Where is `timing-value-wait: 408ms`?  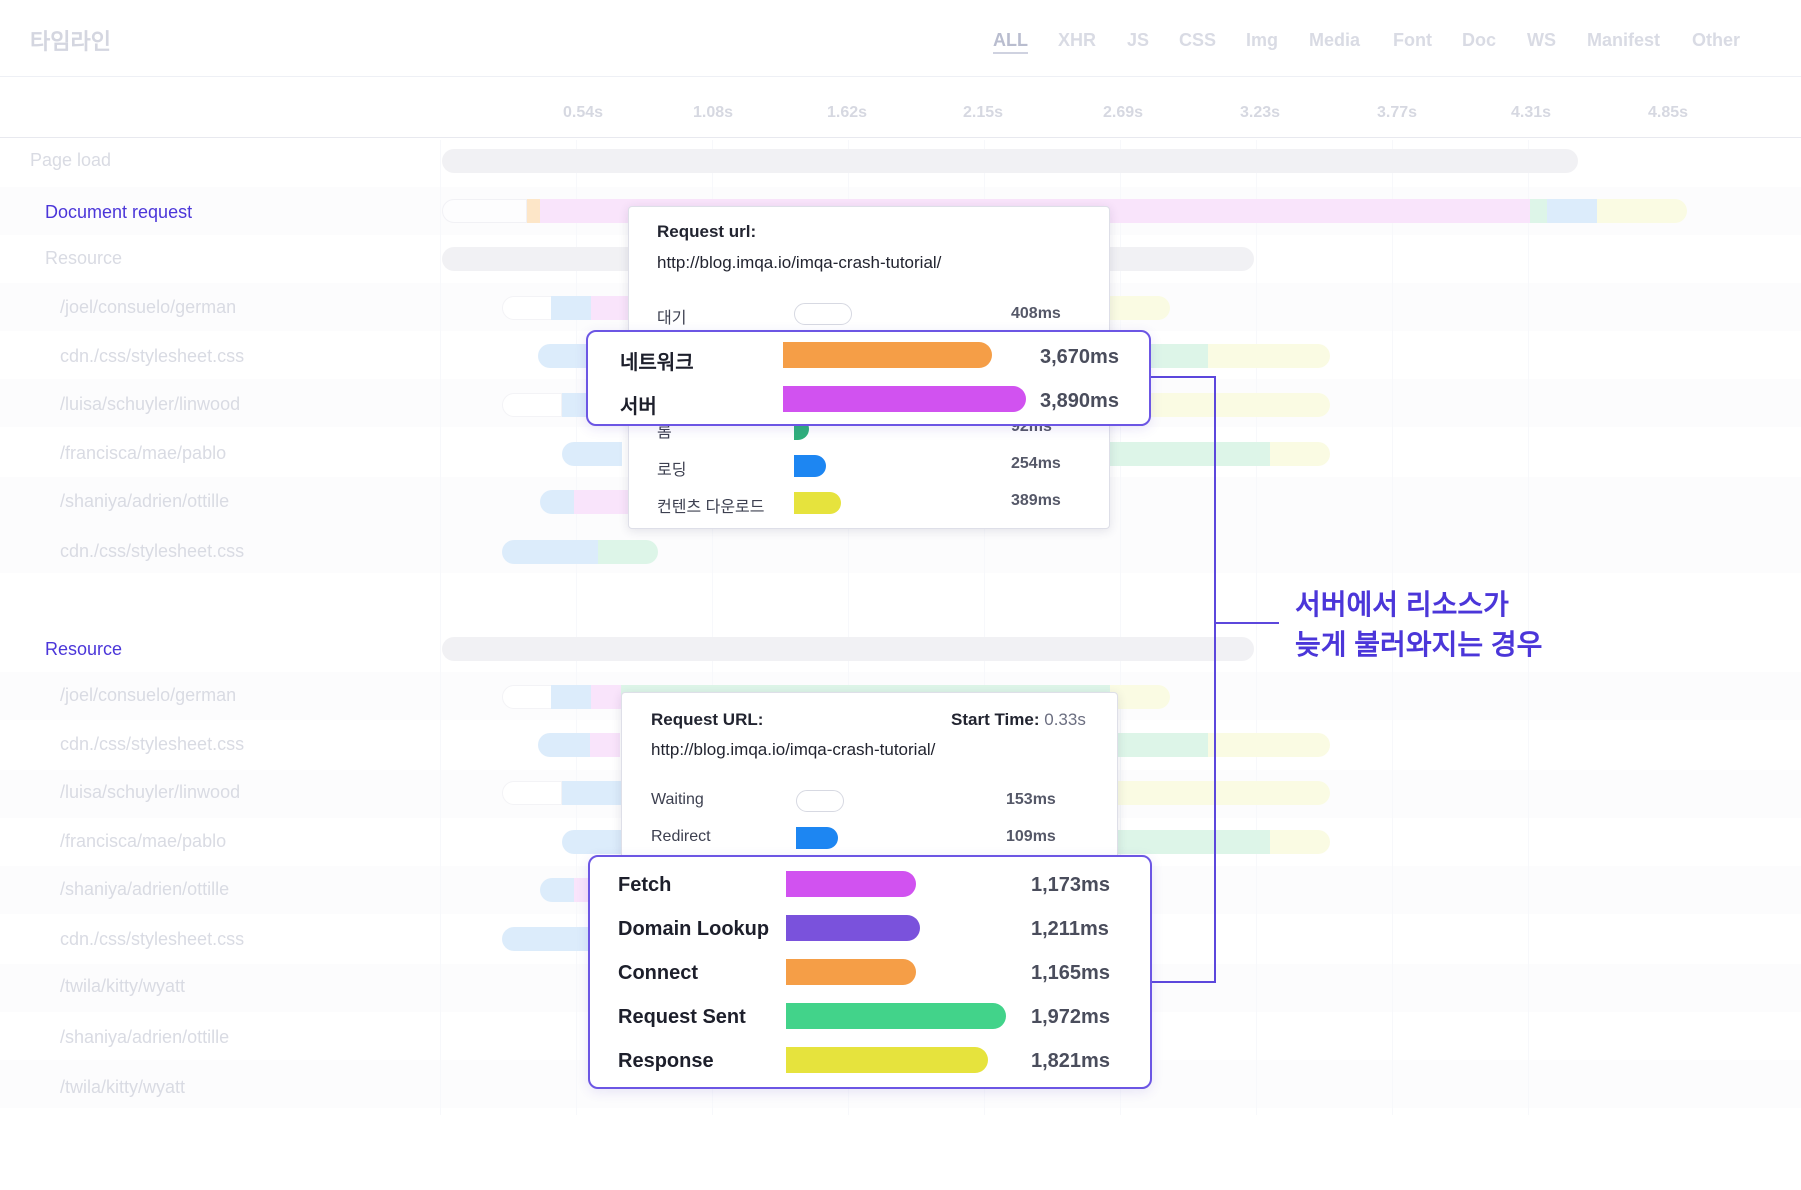
timing-value-wait: 408ms is located at coordinates (1036, 313).